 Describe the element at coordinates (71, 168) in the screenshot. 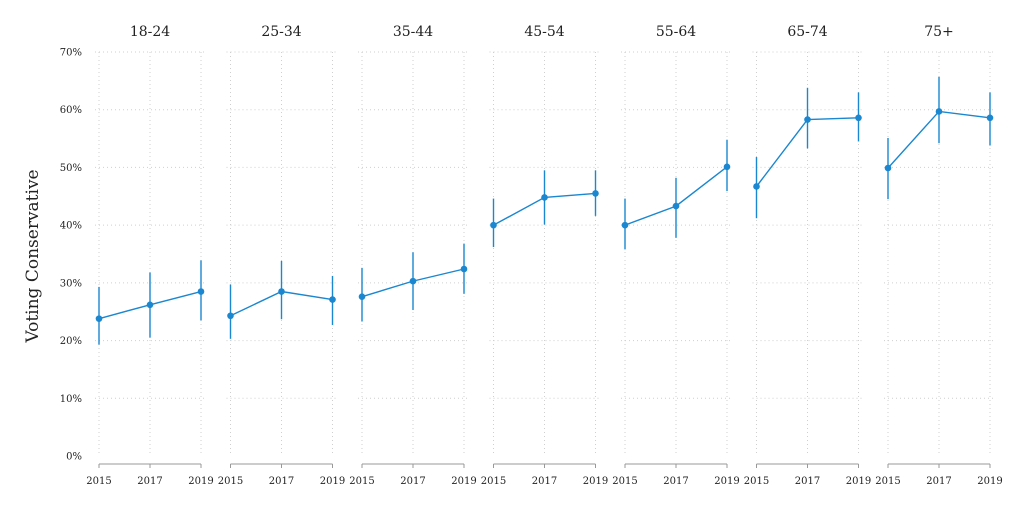

I see `y-tick-label: 50%` at that location.